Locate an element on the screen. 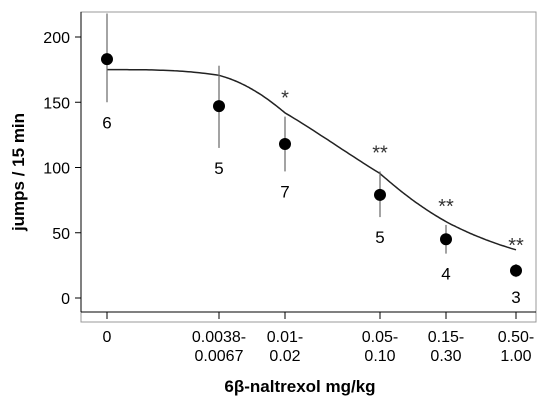 Image resolution: width=550 pixels, height=407 pixels. y-tick-label: 150 is located at coordinates (56, 103).